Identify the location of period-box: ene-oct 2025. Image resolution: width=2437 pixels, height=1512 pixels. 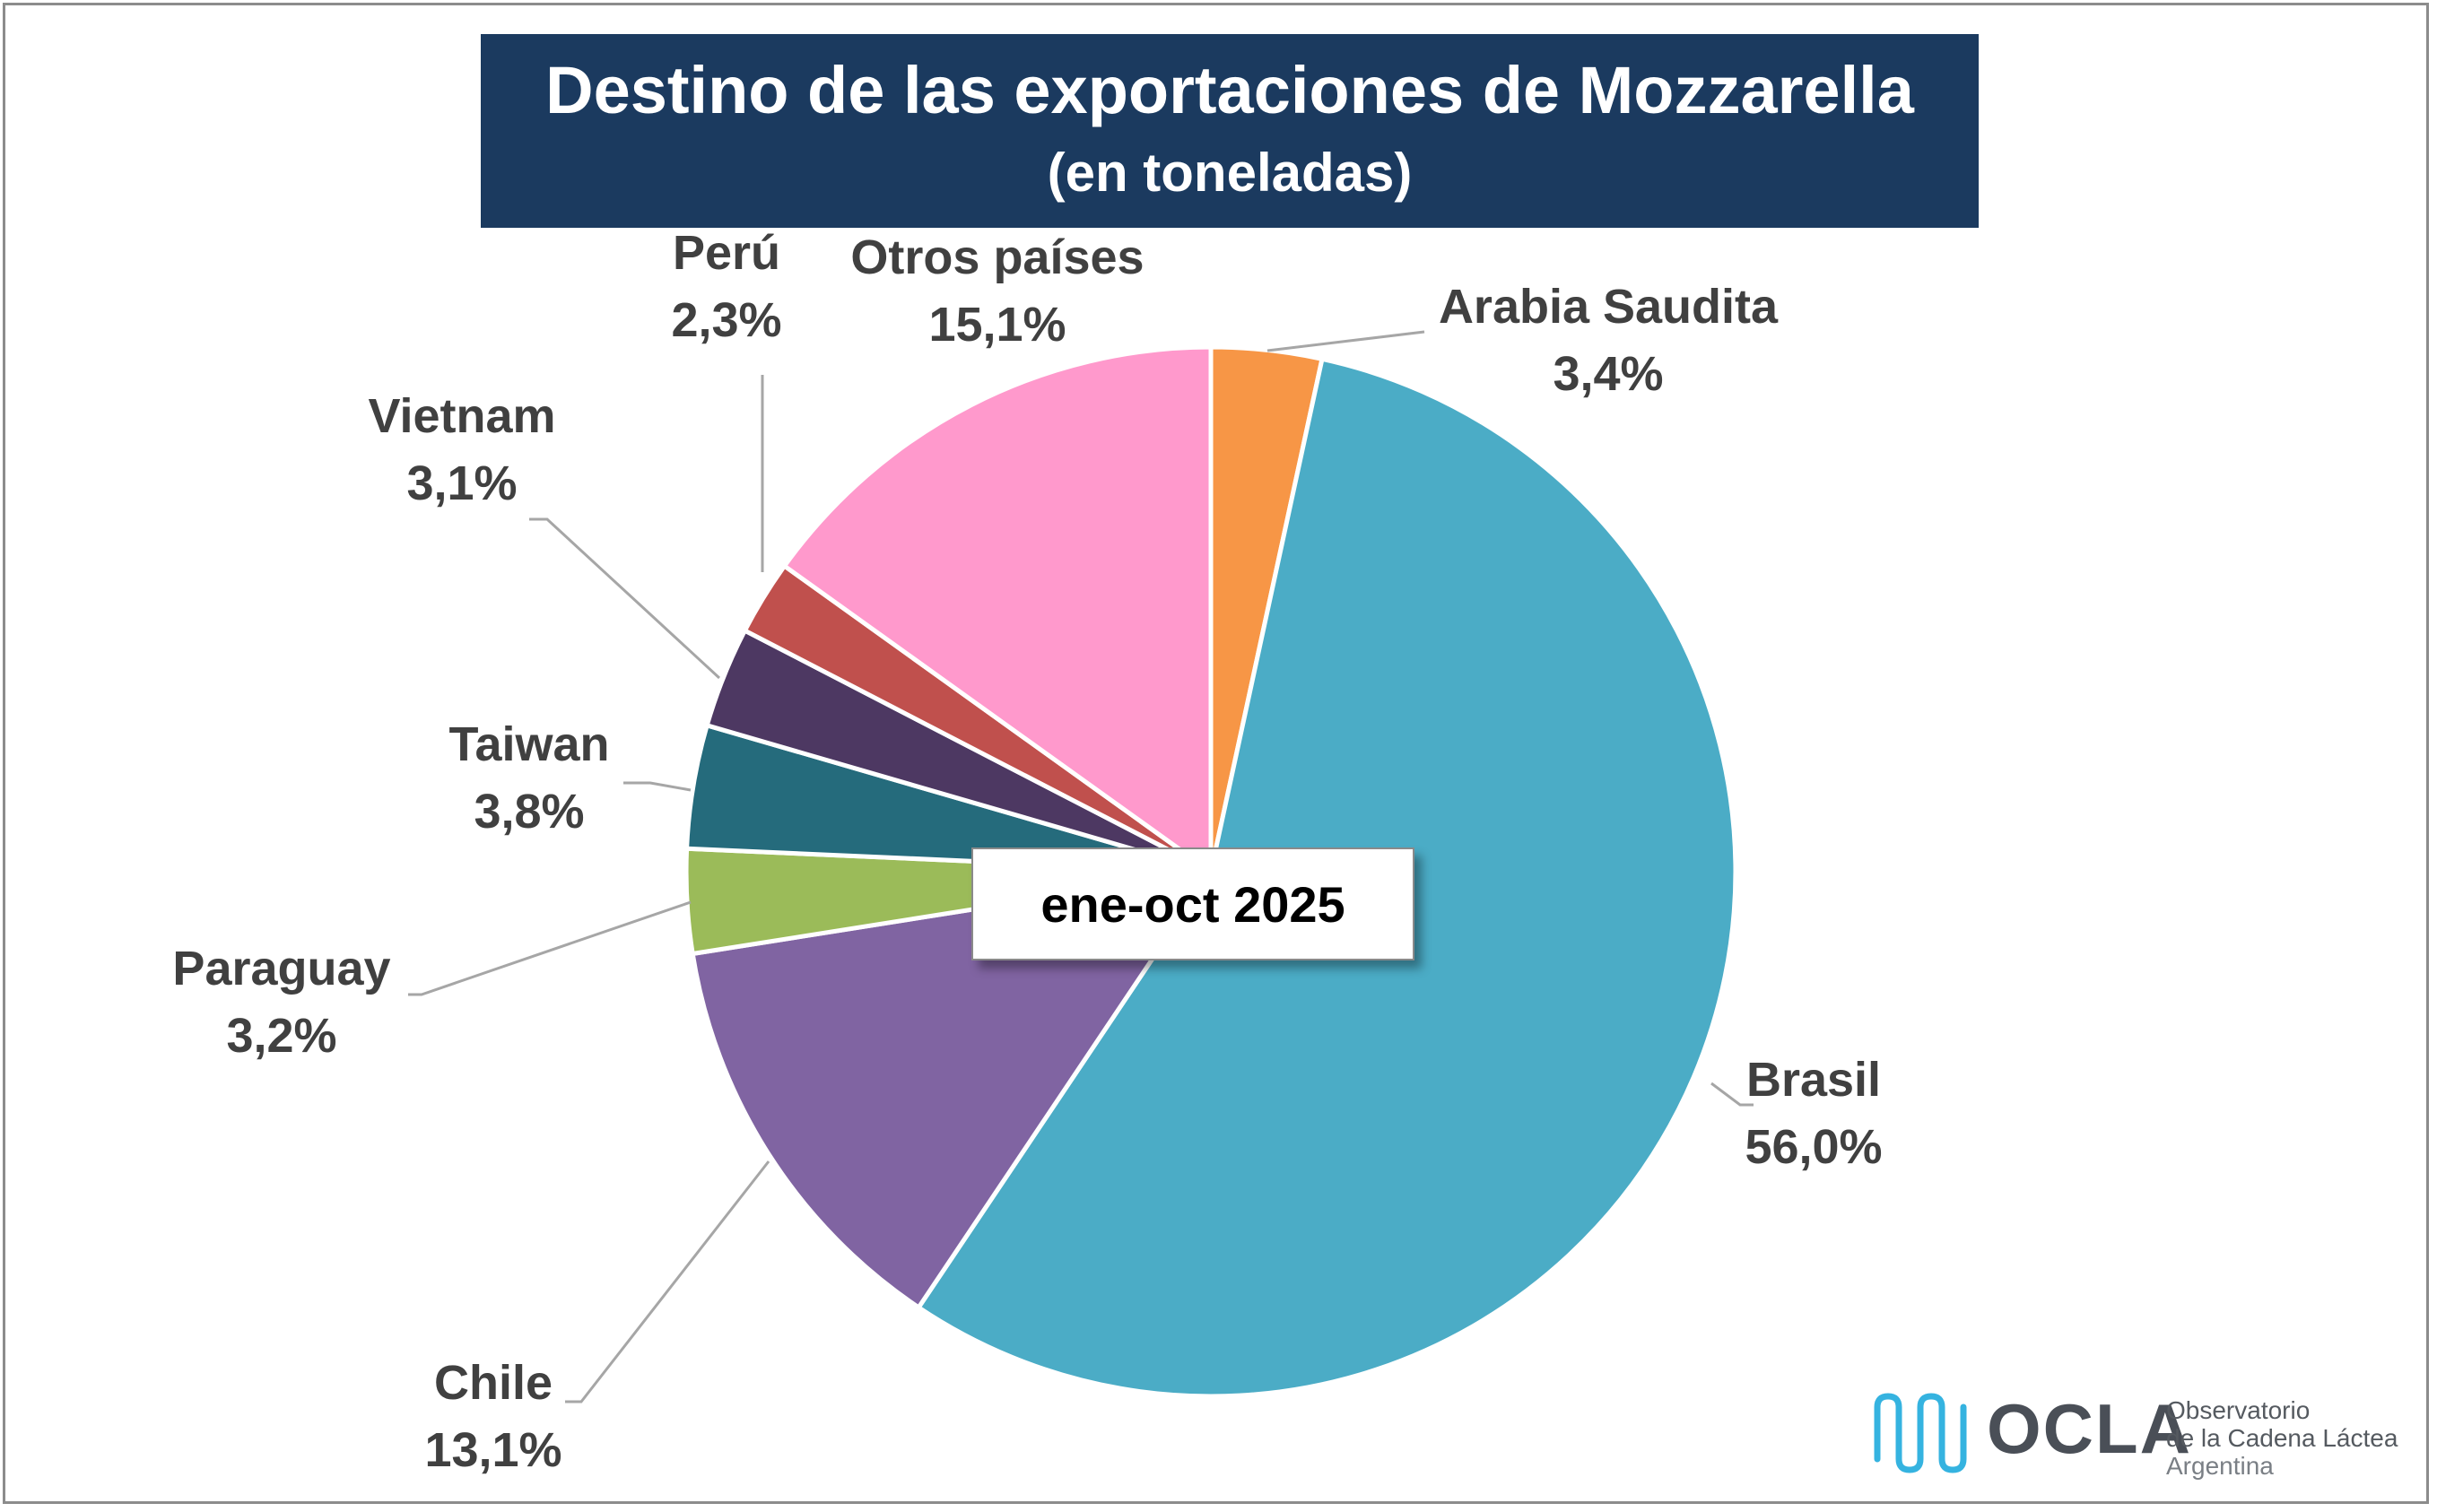
(1192, 903).